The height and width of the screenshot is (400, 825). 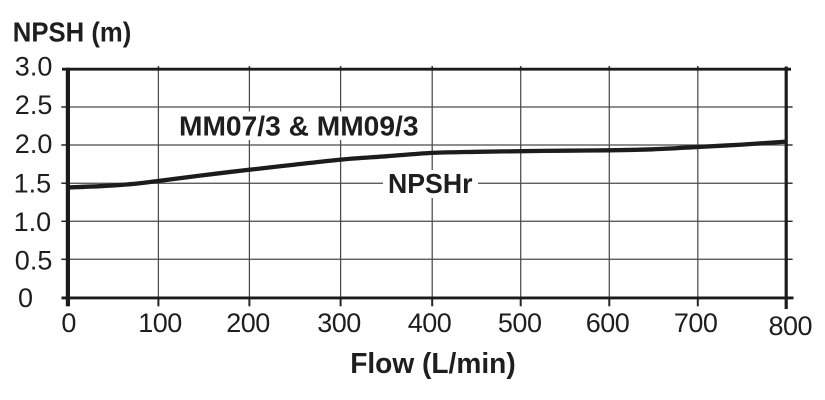 What do you see at coordinates (430, 183) in the screenshot?
I see `svg-text: NPSHr` at bounding box center [430, 183].